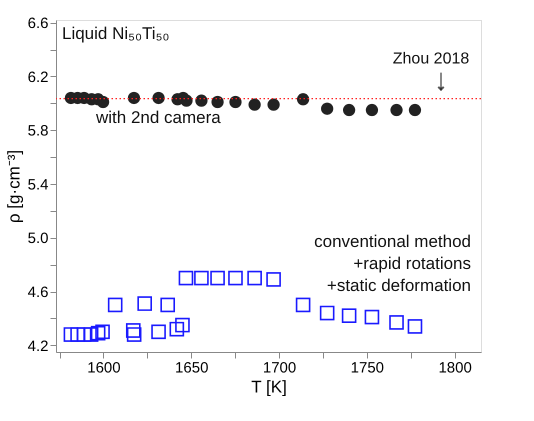 Image resolution: width=534 pixels, height=421 pixels. What do you see at coordinates (104, 368) in the screenshot?
I see `x-tick-label: 1600` at bounding box center [104, 368].